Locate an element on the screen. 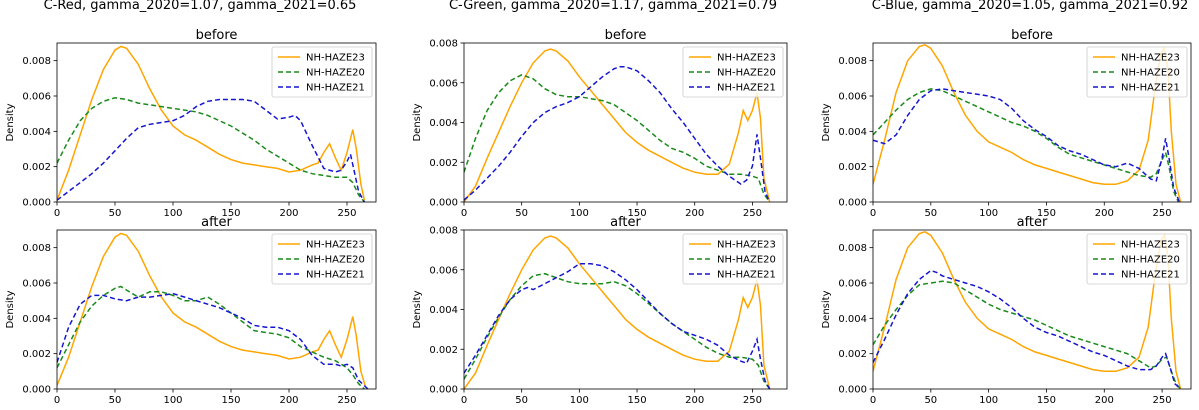  column-title-blue: C-Blue, gamma_2020=1.05, gamma_2021=0.92 is located at coordinates (1030, 6).